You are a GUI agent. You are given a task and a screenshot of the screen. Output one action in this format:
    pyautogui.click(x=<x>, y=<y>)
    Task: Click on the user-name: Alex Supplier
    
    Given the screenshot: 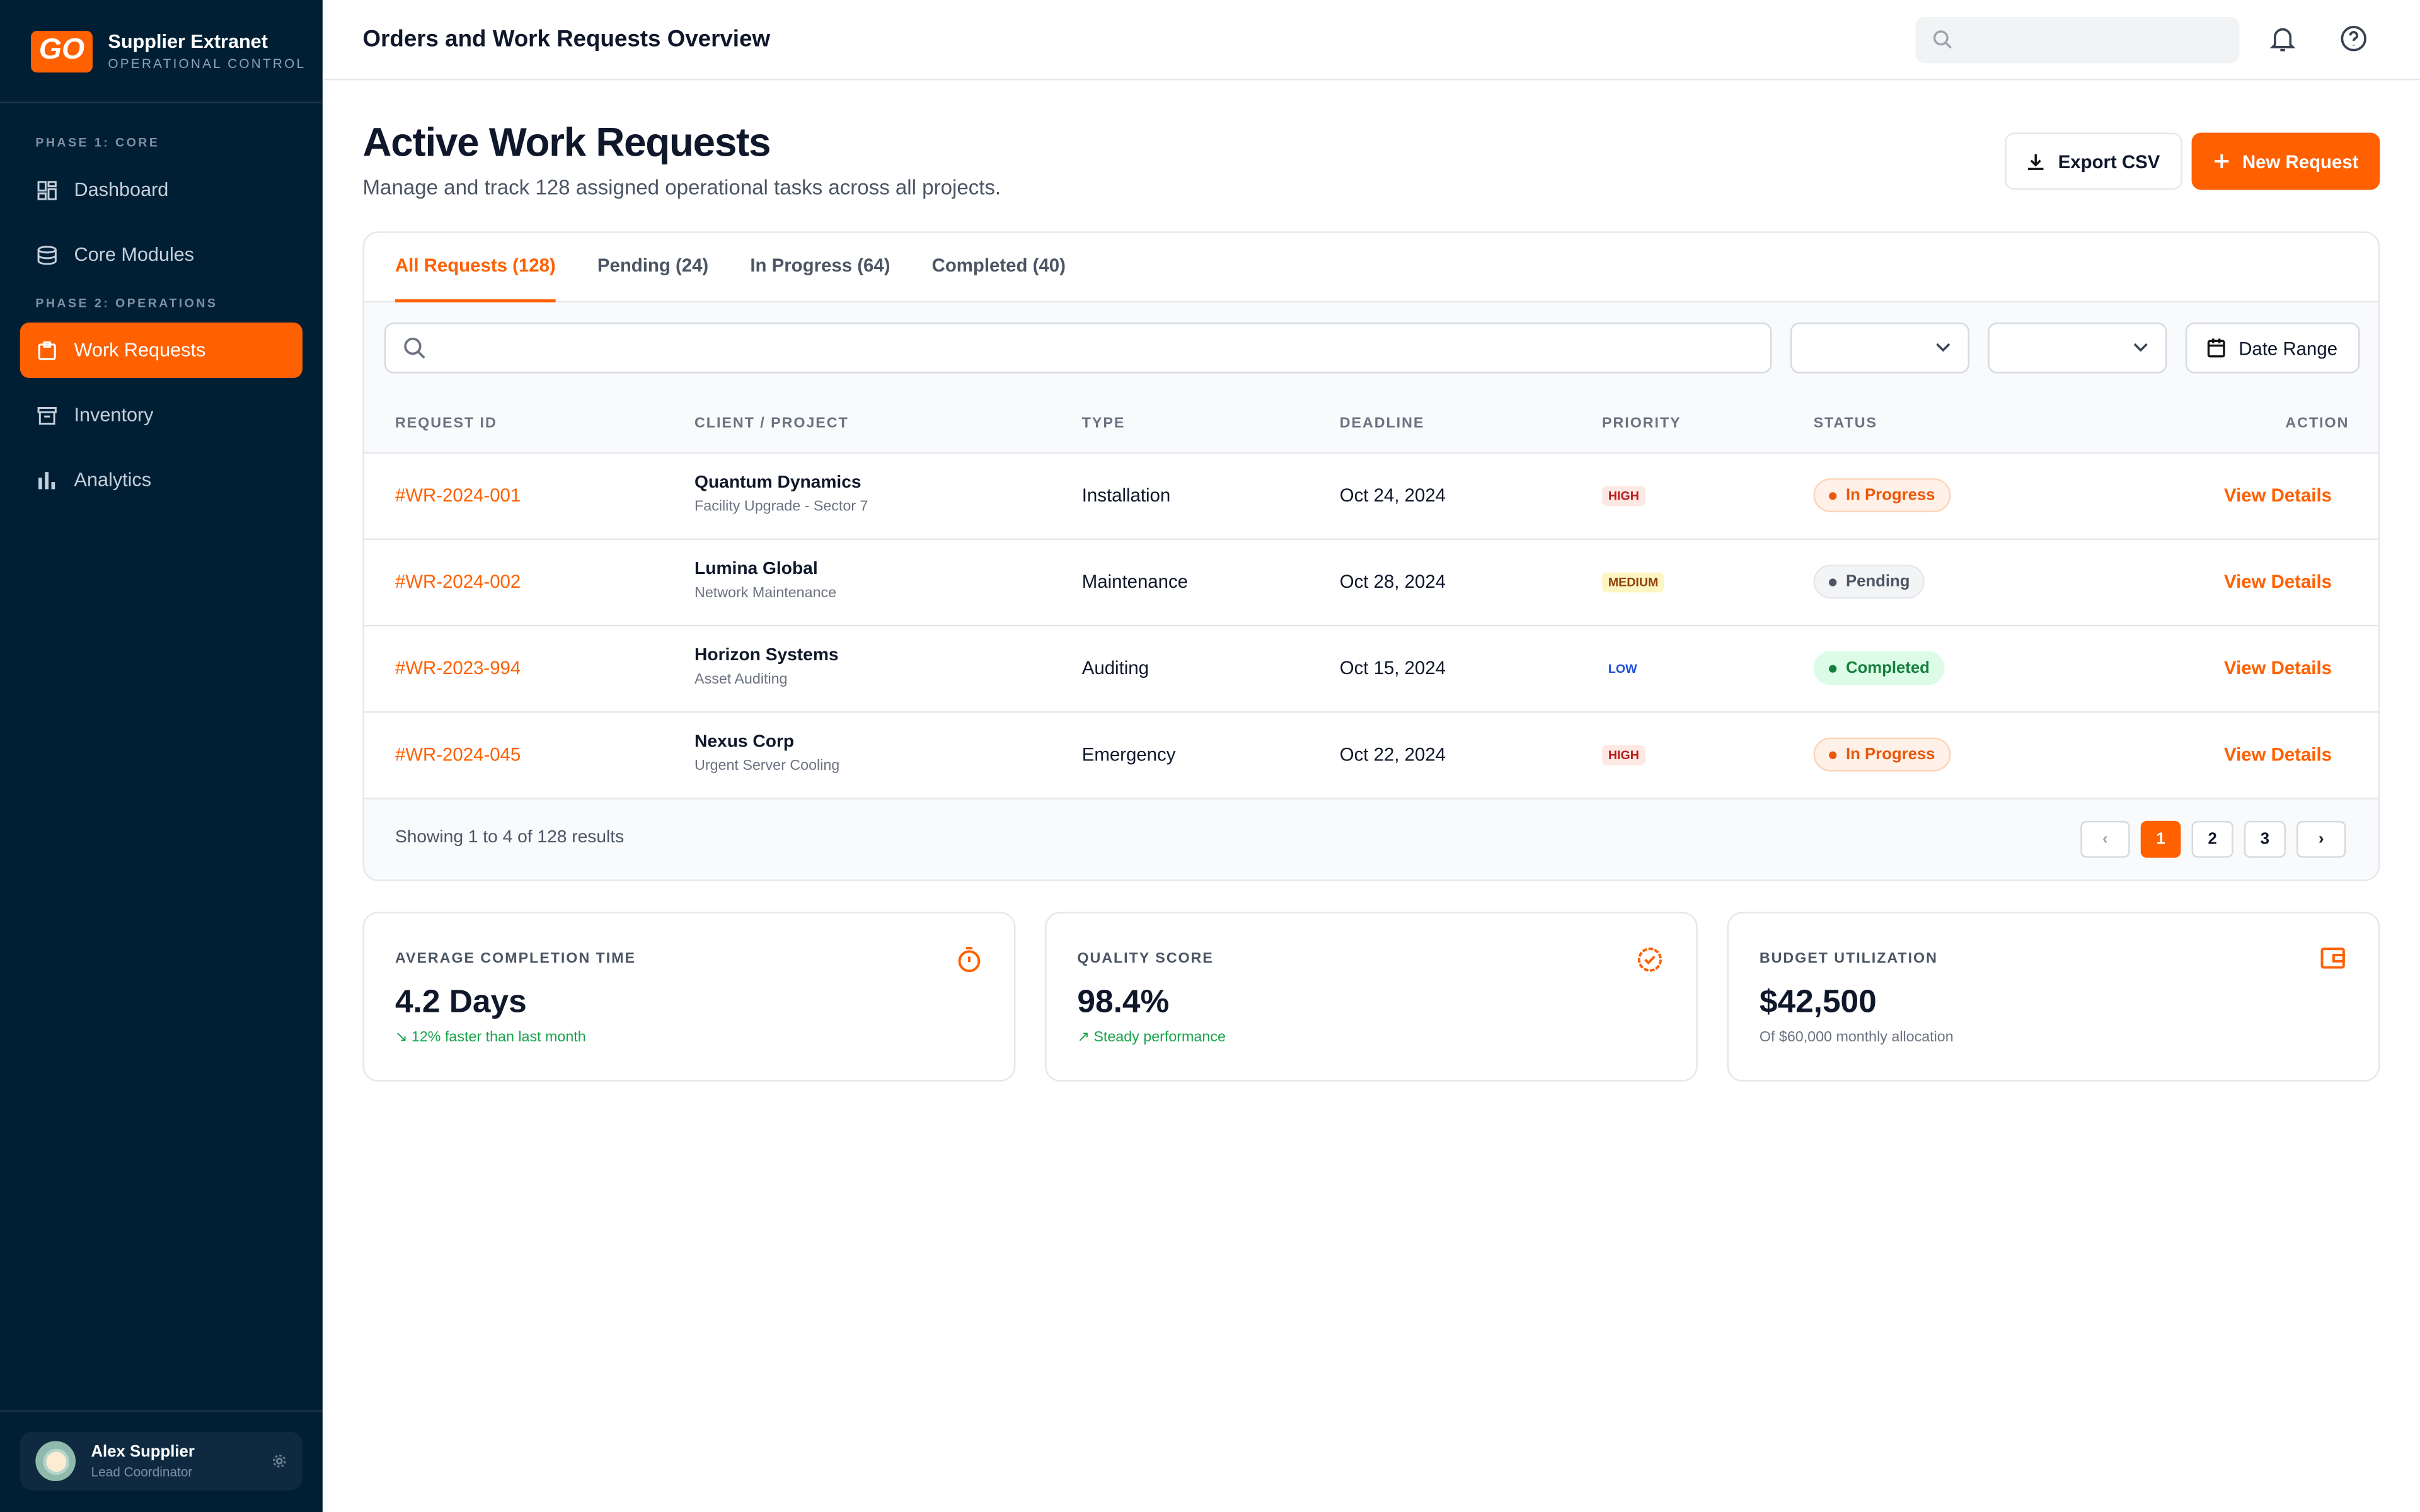 What is the action you would take?
    pyautogui.click(x=143, y=1452)
    